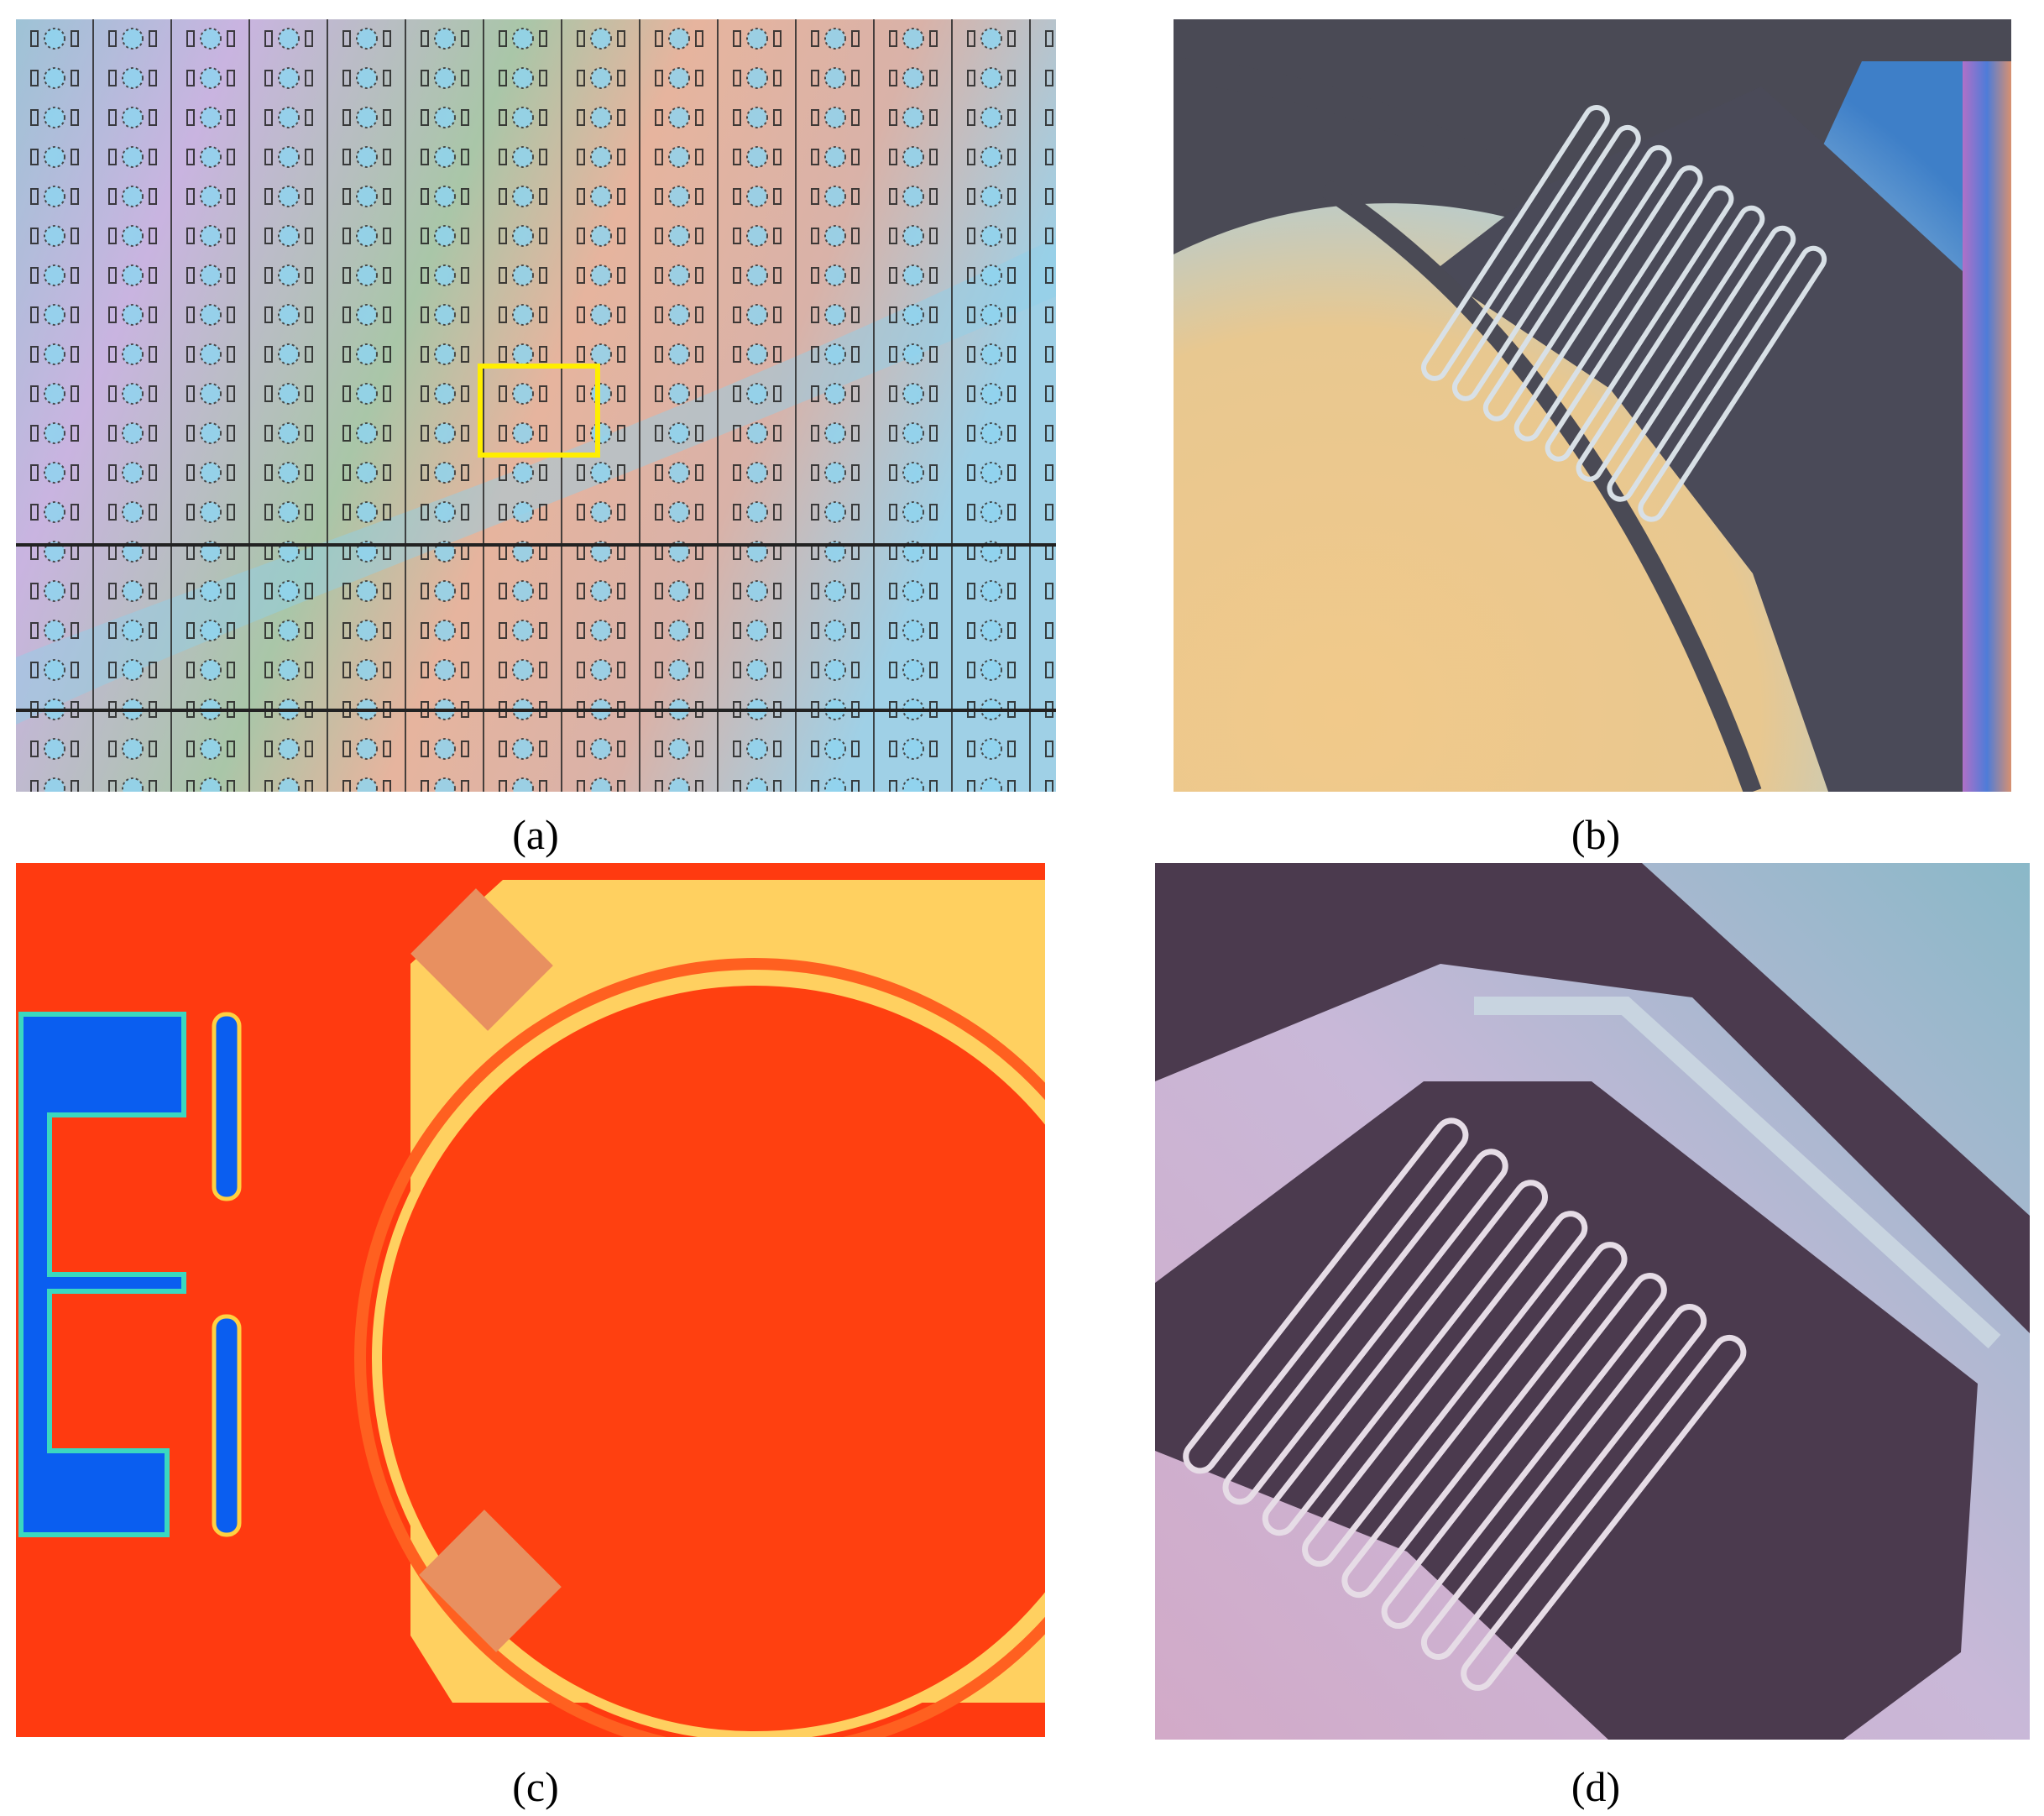 Image resolution: width=2044 pixels, height=1816 pixels. Describe the element at coordinates (535, 1786) in the screenshot. I see `panel-label: (c)` at that location.